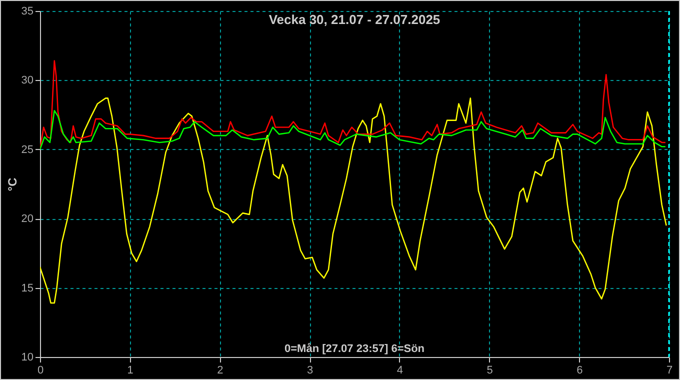 This screenshot has height=380, width=680. Describe the element at coordinates (489, 370) in the screenshot. I see `x-tick-label: 5` at that location.